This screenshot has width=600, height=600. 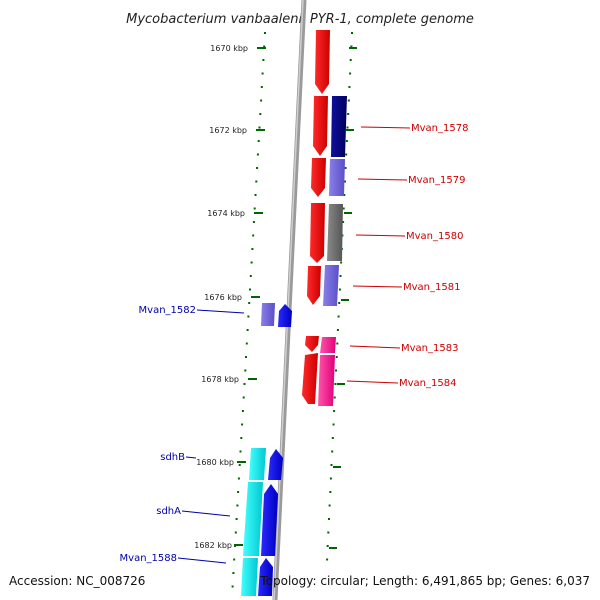 I want to click on scale-label: 1676 kbp, so click(x=223, y=297).